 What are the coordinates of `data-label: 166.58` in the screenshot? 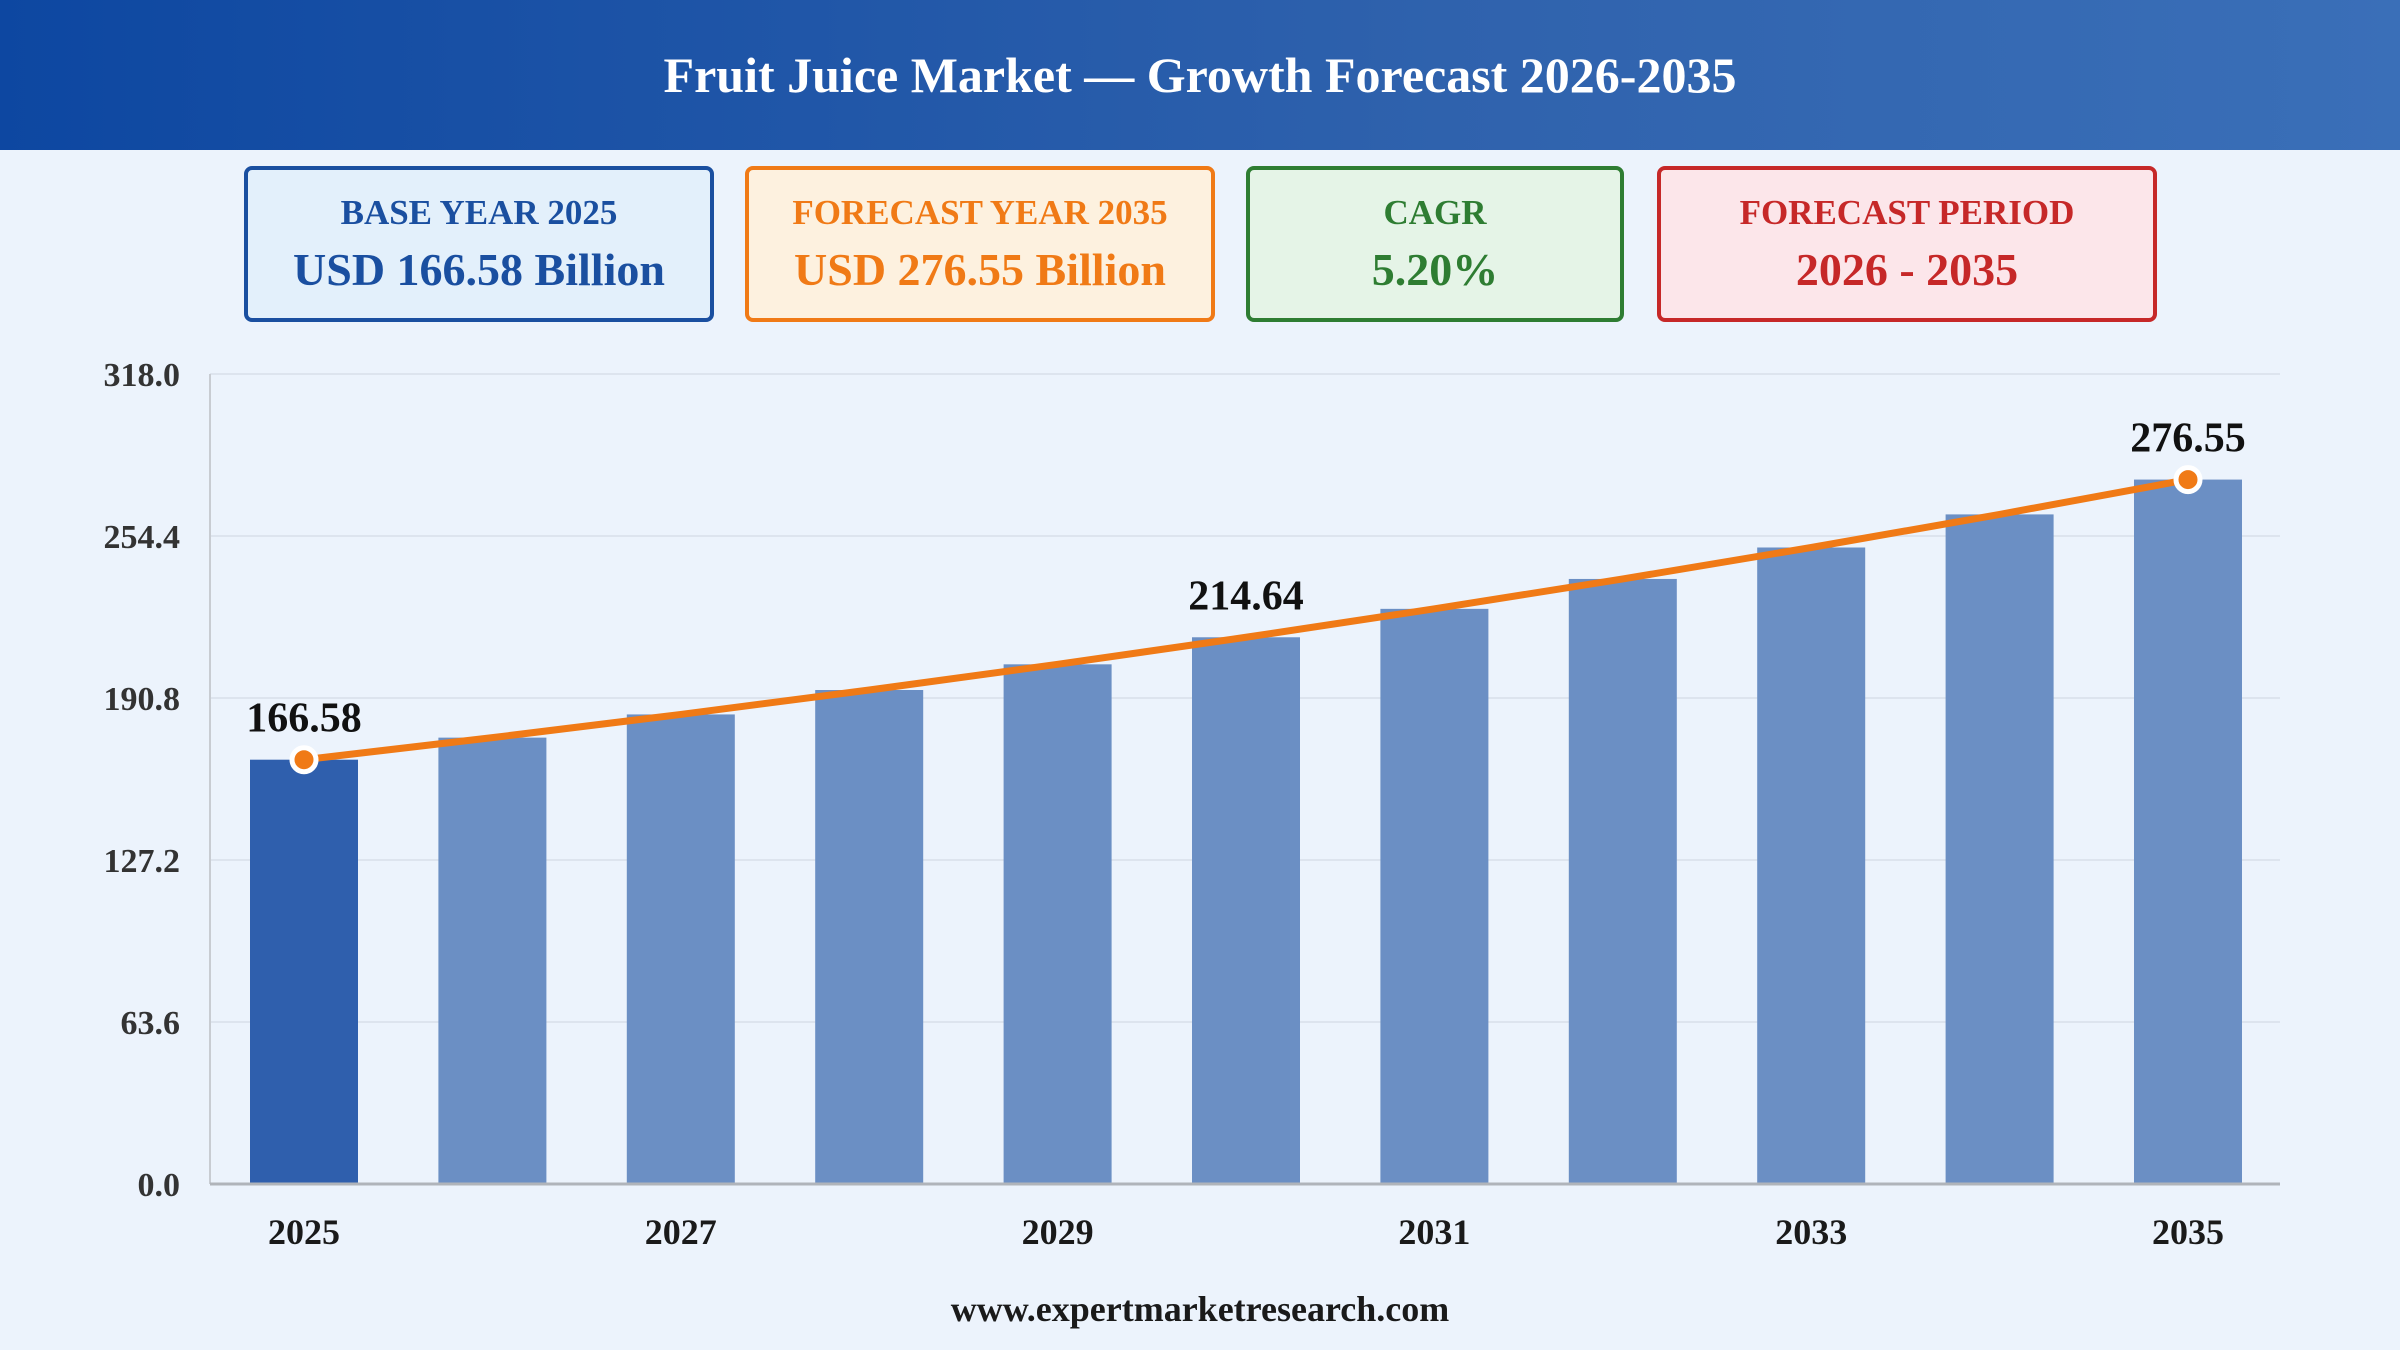 It's located at (304, 719).